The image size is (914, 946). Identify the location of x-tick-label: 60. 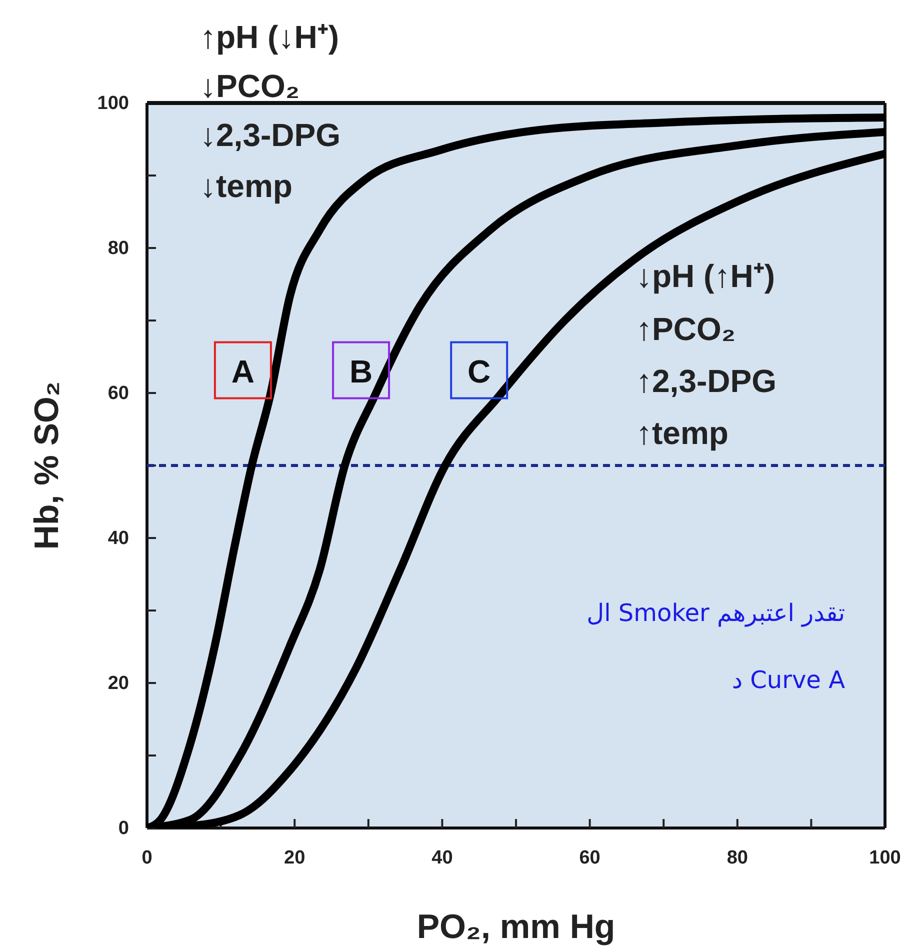
(589, 857).